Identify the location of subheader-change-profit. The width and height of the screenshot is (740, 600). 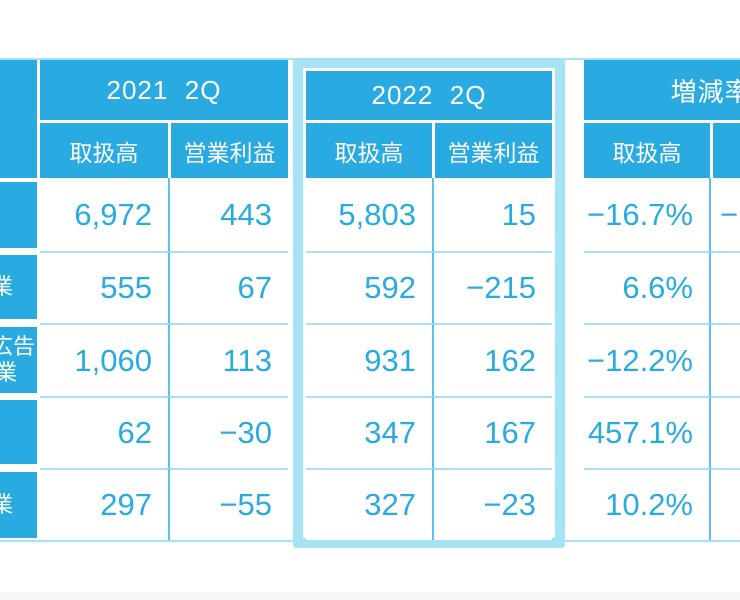
(726, 150).